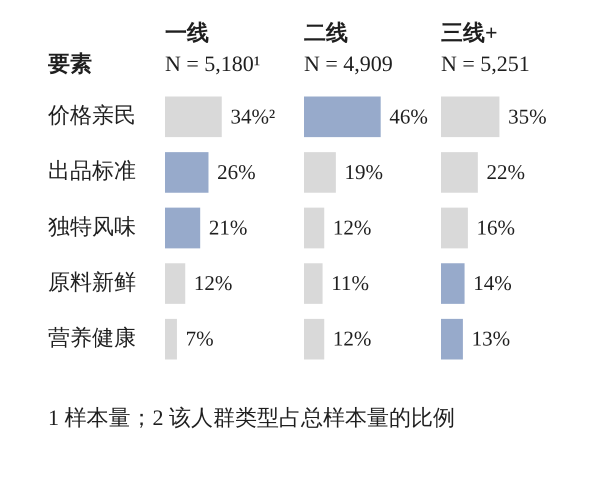 This screenshot has height=500, width=593. Describe the element at coordinates (92, 171) in the screenshot. I see `y-tick-label: 出品标准` at that location.